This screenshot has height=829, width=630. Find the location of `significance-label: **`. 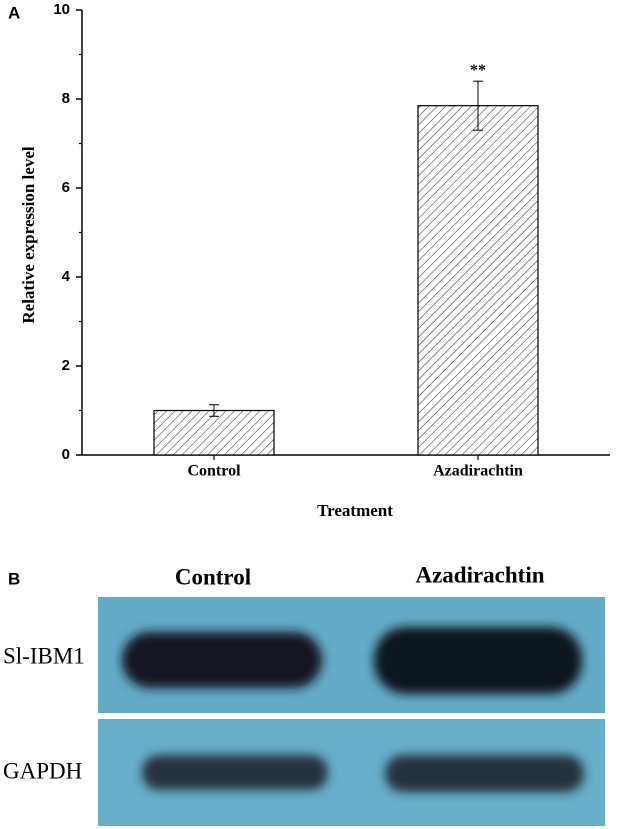

significance-label: ** is located at coordinates (478, 70).